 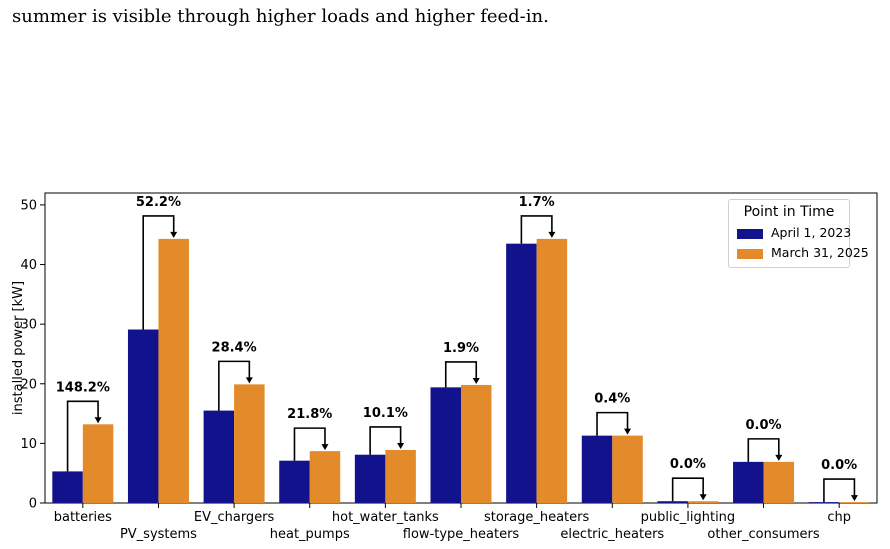 I want to click on x-tick-label: storage_heaters, so click(x=537, y=517).